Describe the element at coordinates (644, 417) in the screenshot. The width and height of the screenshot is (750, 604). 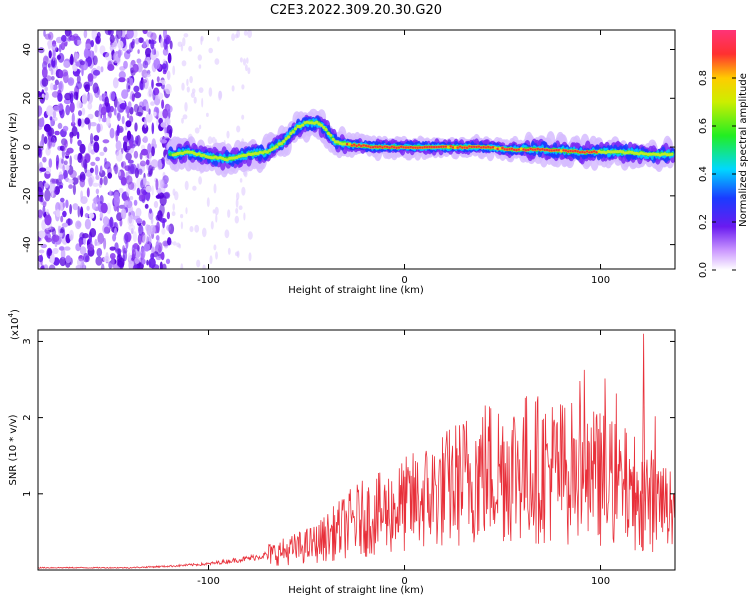
I see `snr-peak` at that location.